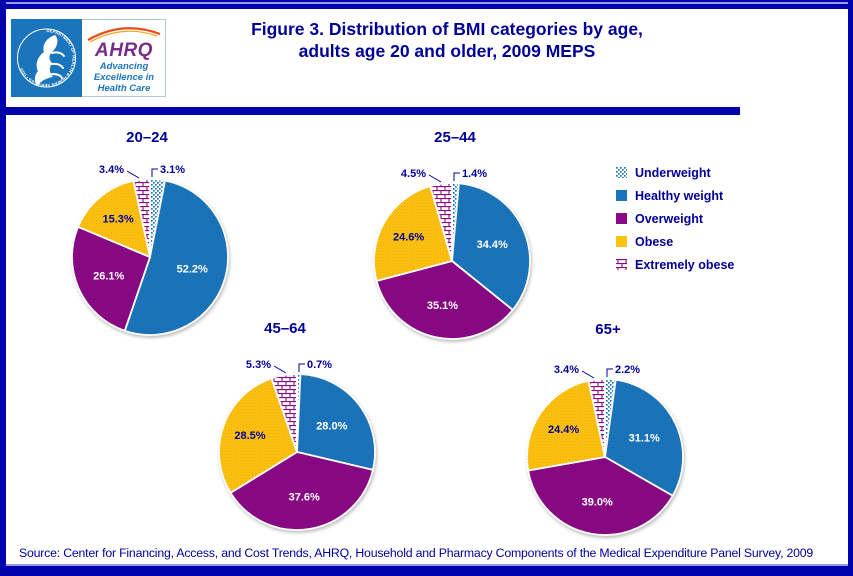 This screenshot has height=576, width=853. What do you see at coordinates (563, 430) in the screenshot?
I see `pie-value-label: 24.4%` at bounding box center [563, 430].